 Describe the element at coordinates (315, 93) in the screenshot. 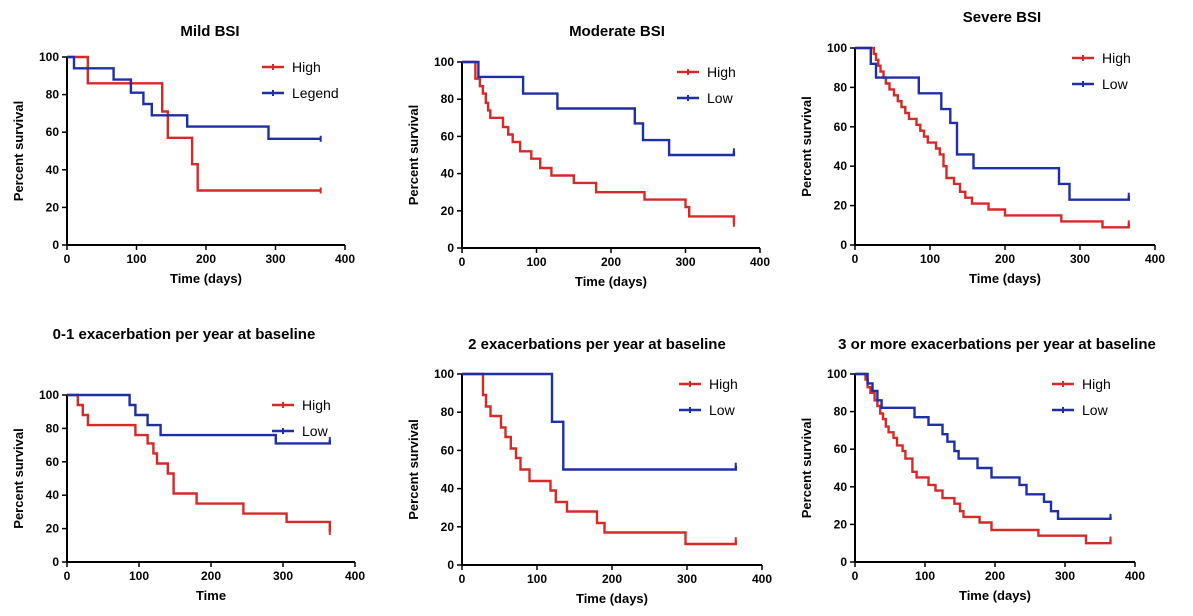

I see `legend-label-legend: Legend` at that location.